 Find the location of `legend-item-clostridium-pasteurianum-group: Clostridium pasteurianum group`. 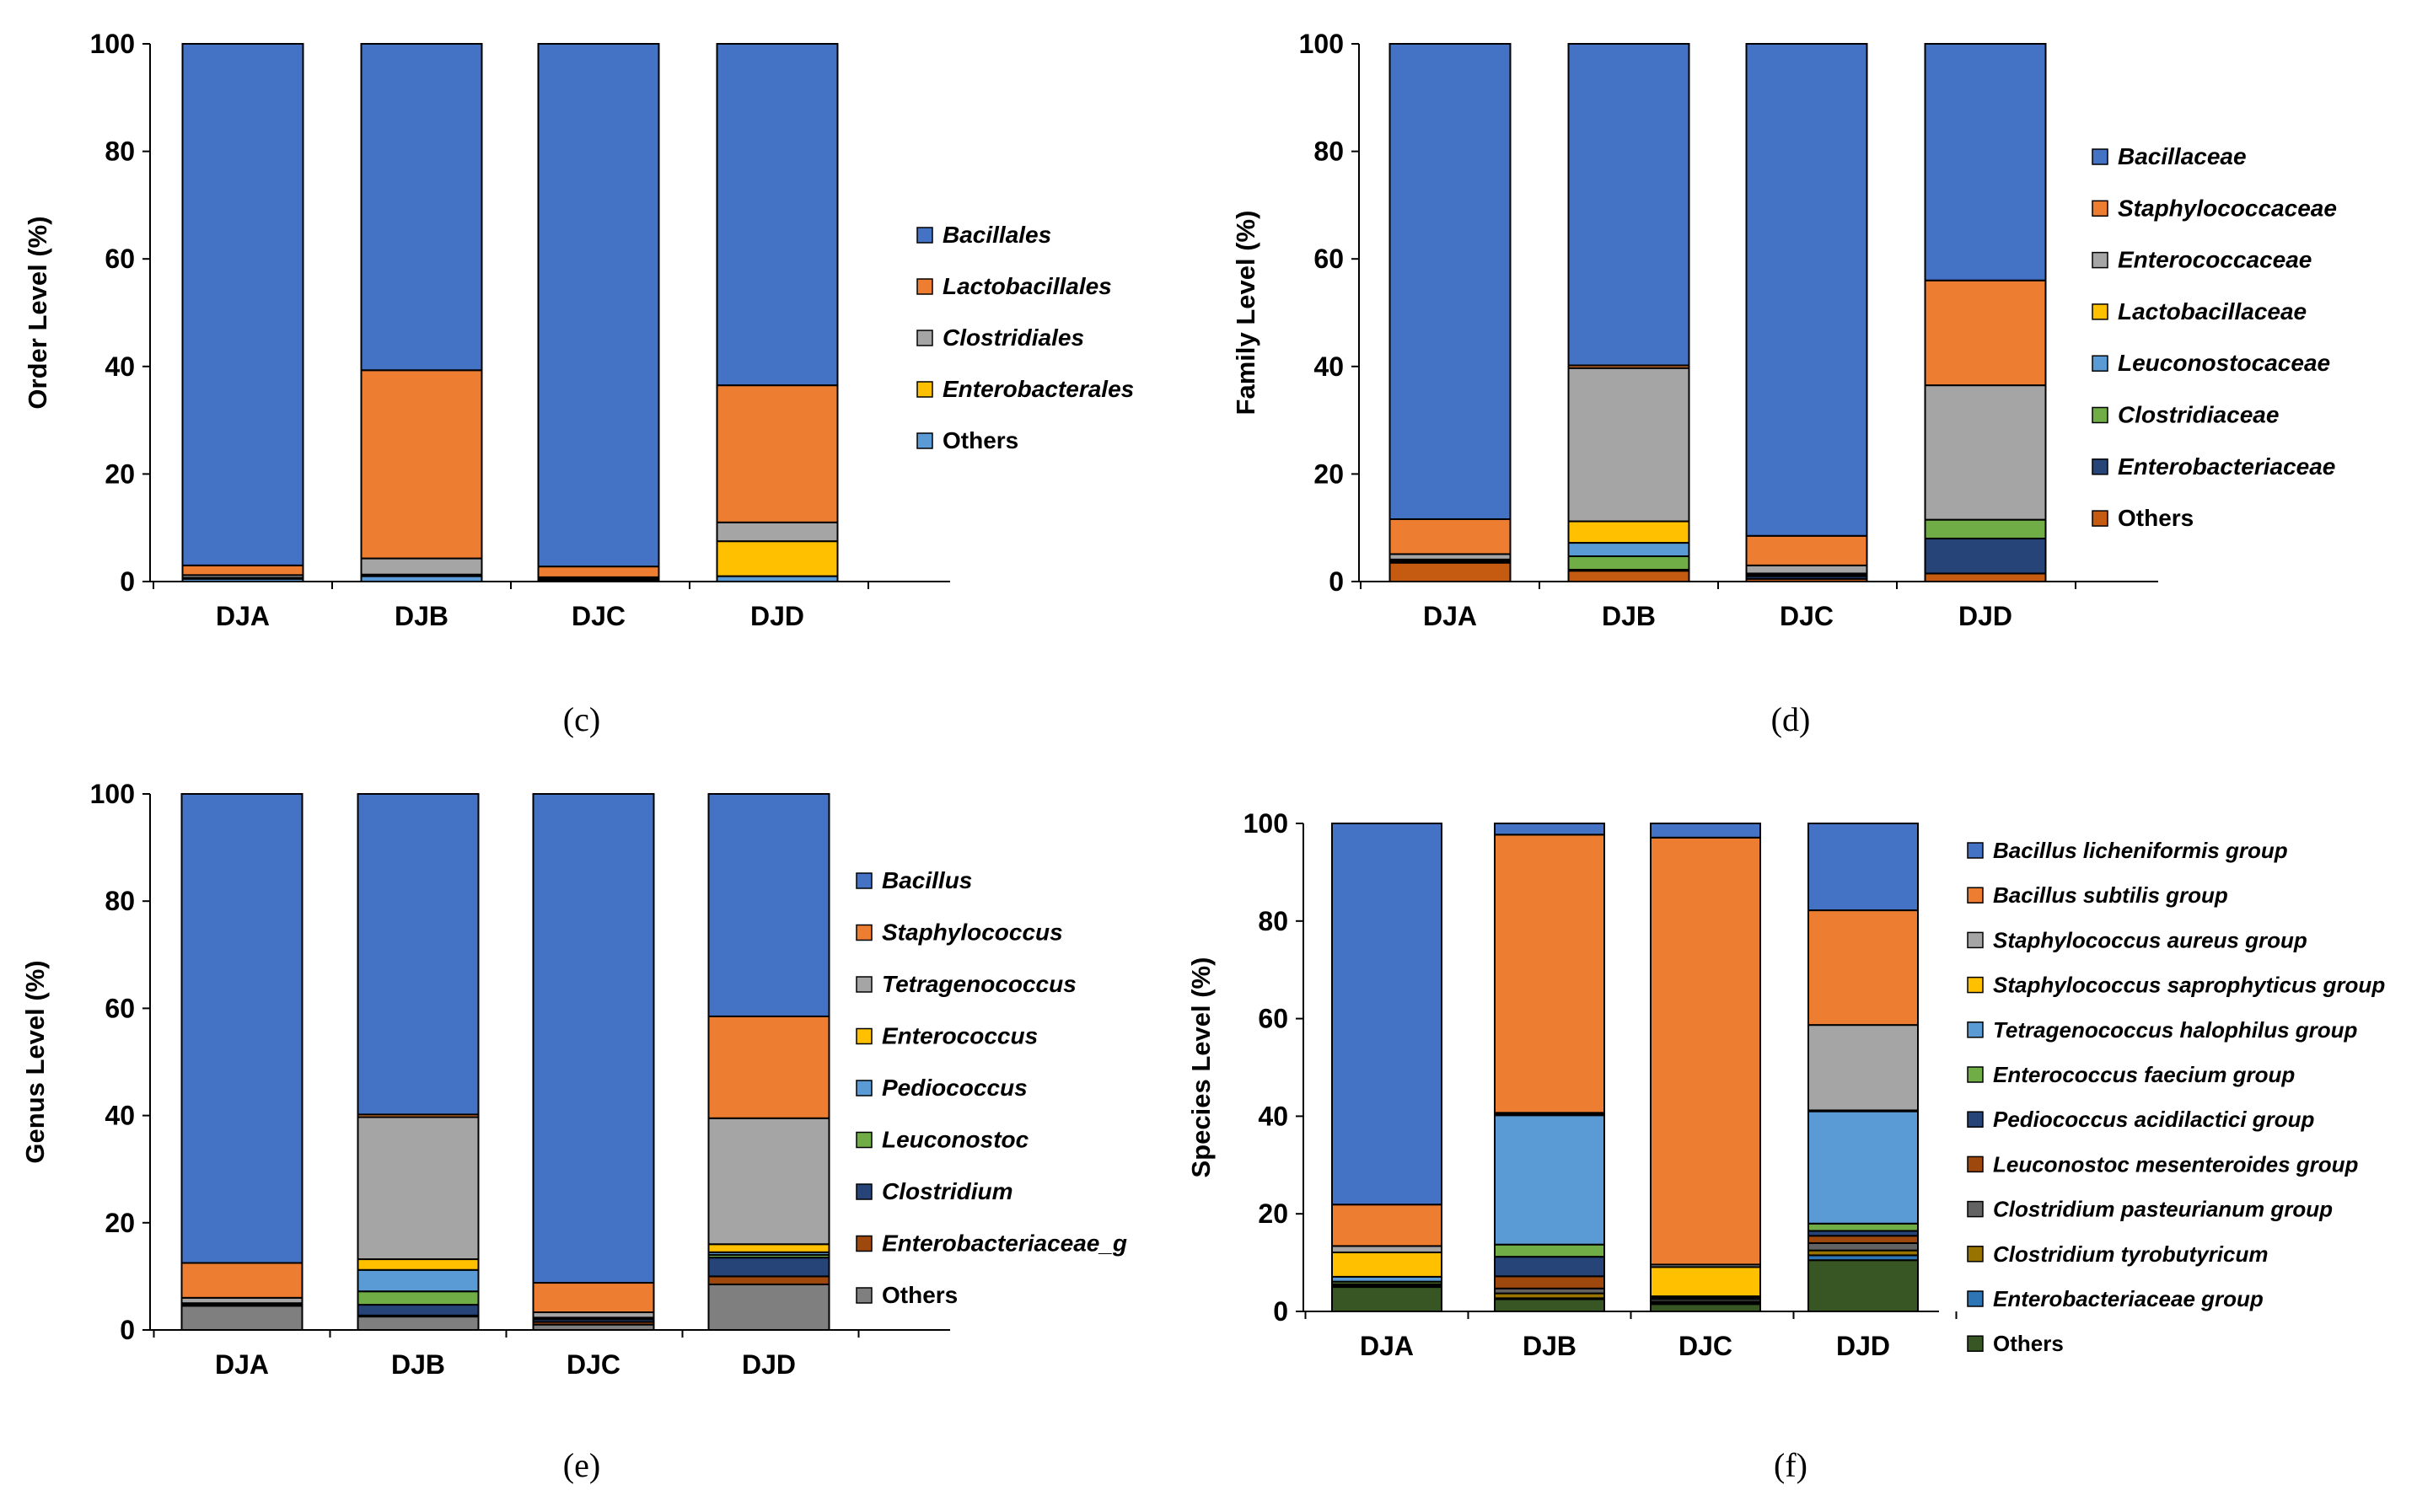

legend-item-clostridium-pasteurianum-group: Clostridium pasteurianum group is located at coordinates (2150, 1209).